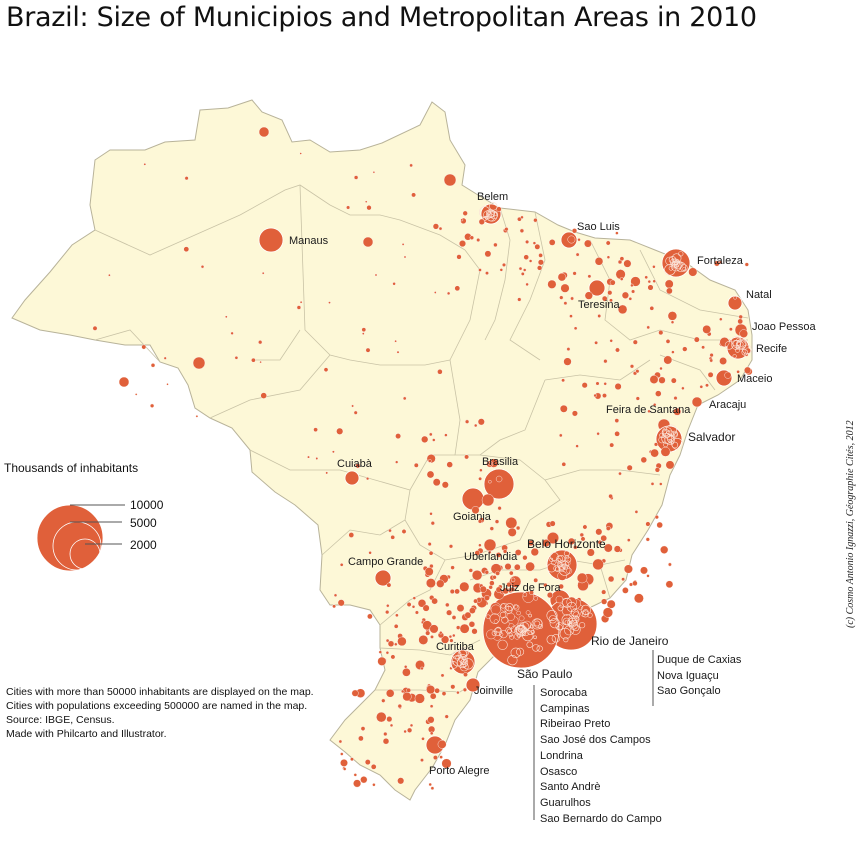 The width and height of the screenshot is (860, 864). Describe the element at coordinates (545, 674) in the screenshot. I see `label-sao-paulo: São Paulo` at that location.